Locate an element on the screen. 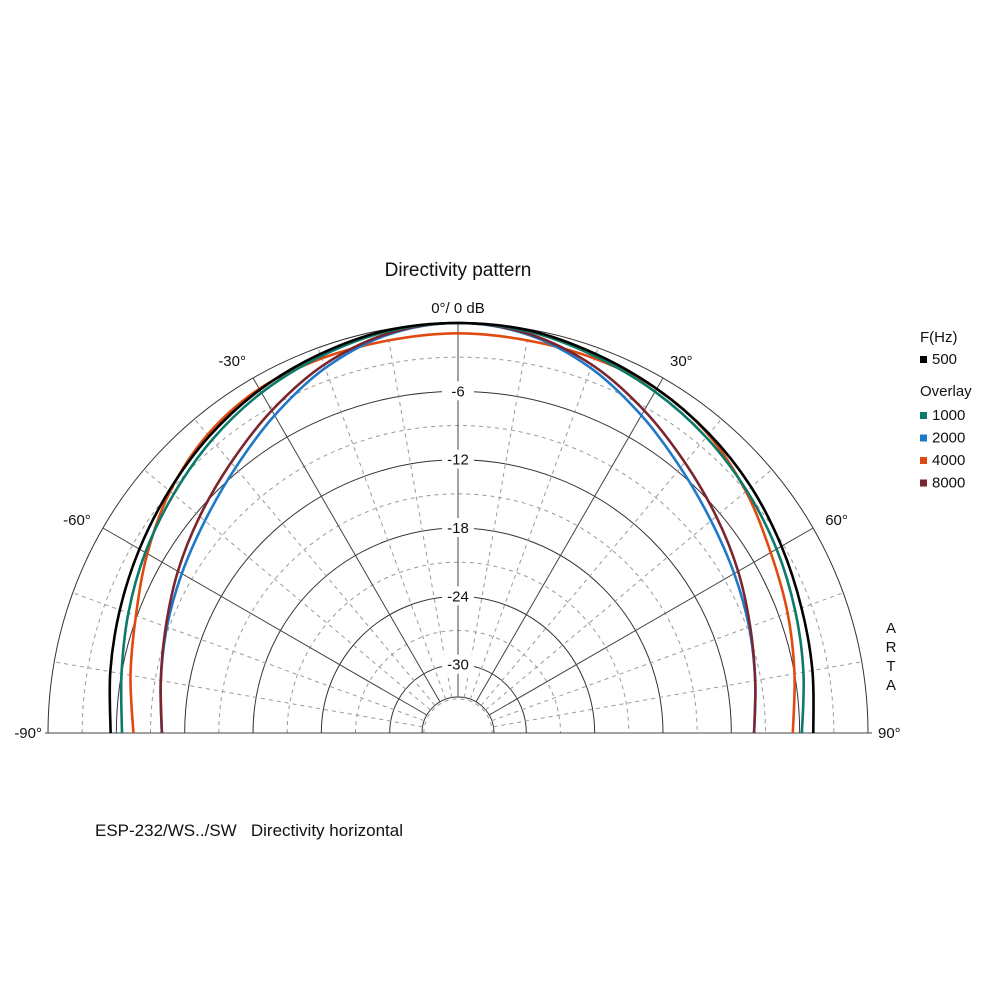 This screenshot has width=1000, height=1000. legend: F(Hz) 500 Overlay 1000 2000 4000 8000 is located at coordinates (946, 410).